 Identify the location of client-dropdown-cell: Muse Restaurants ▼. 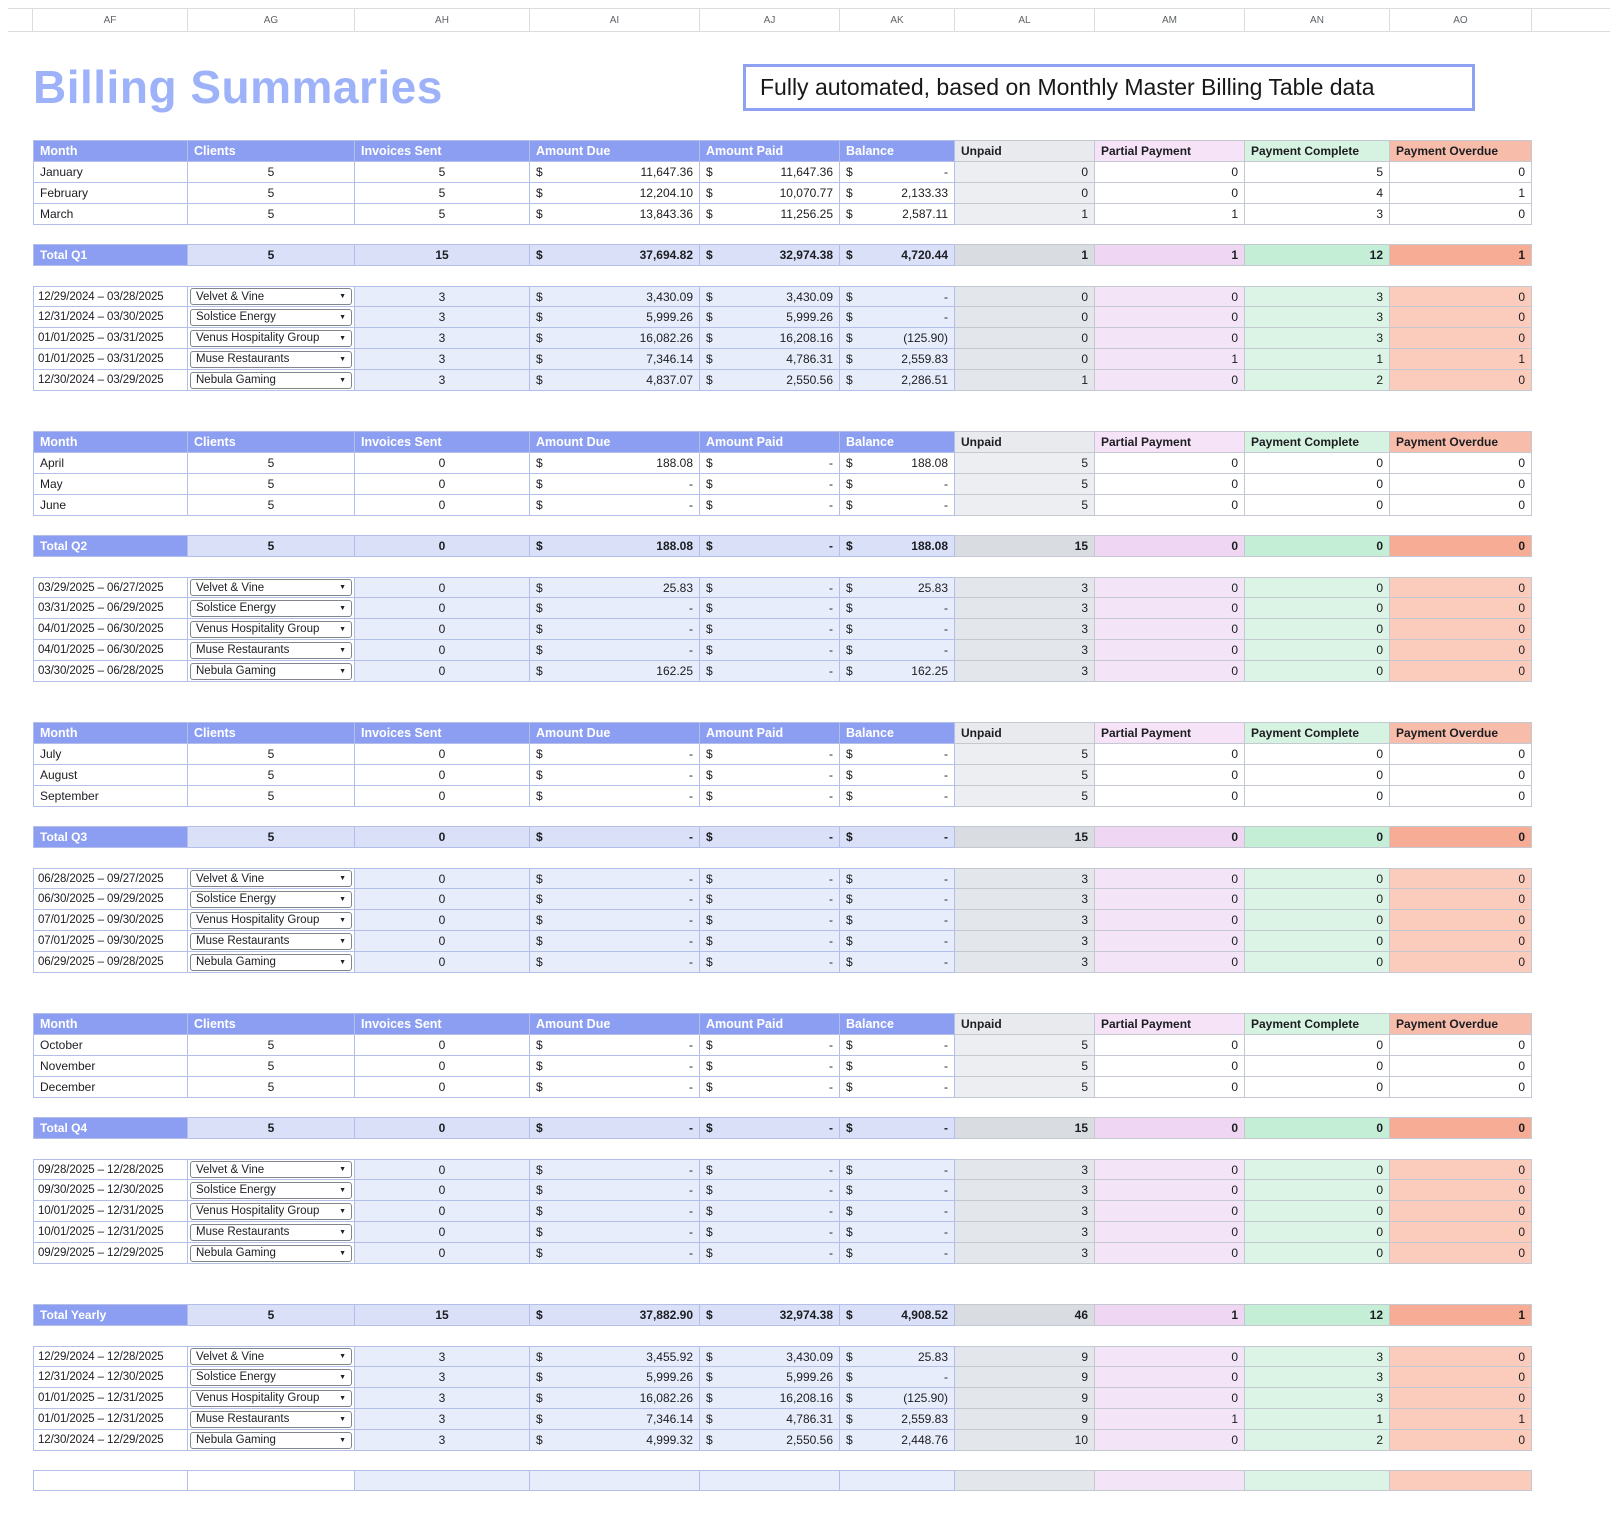
(271, 650).